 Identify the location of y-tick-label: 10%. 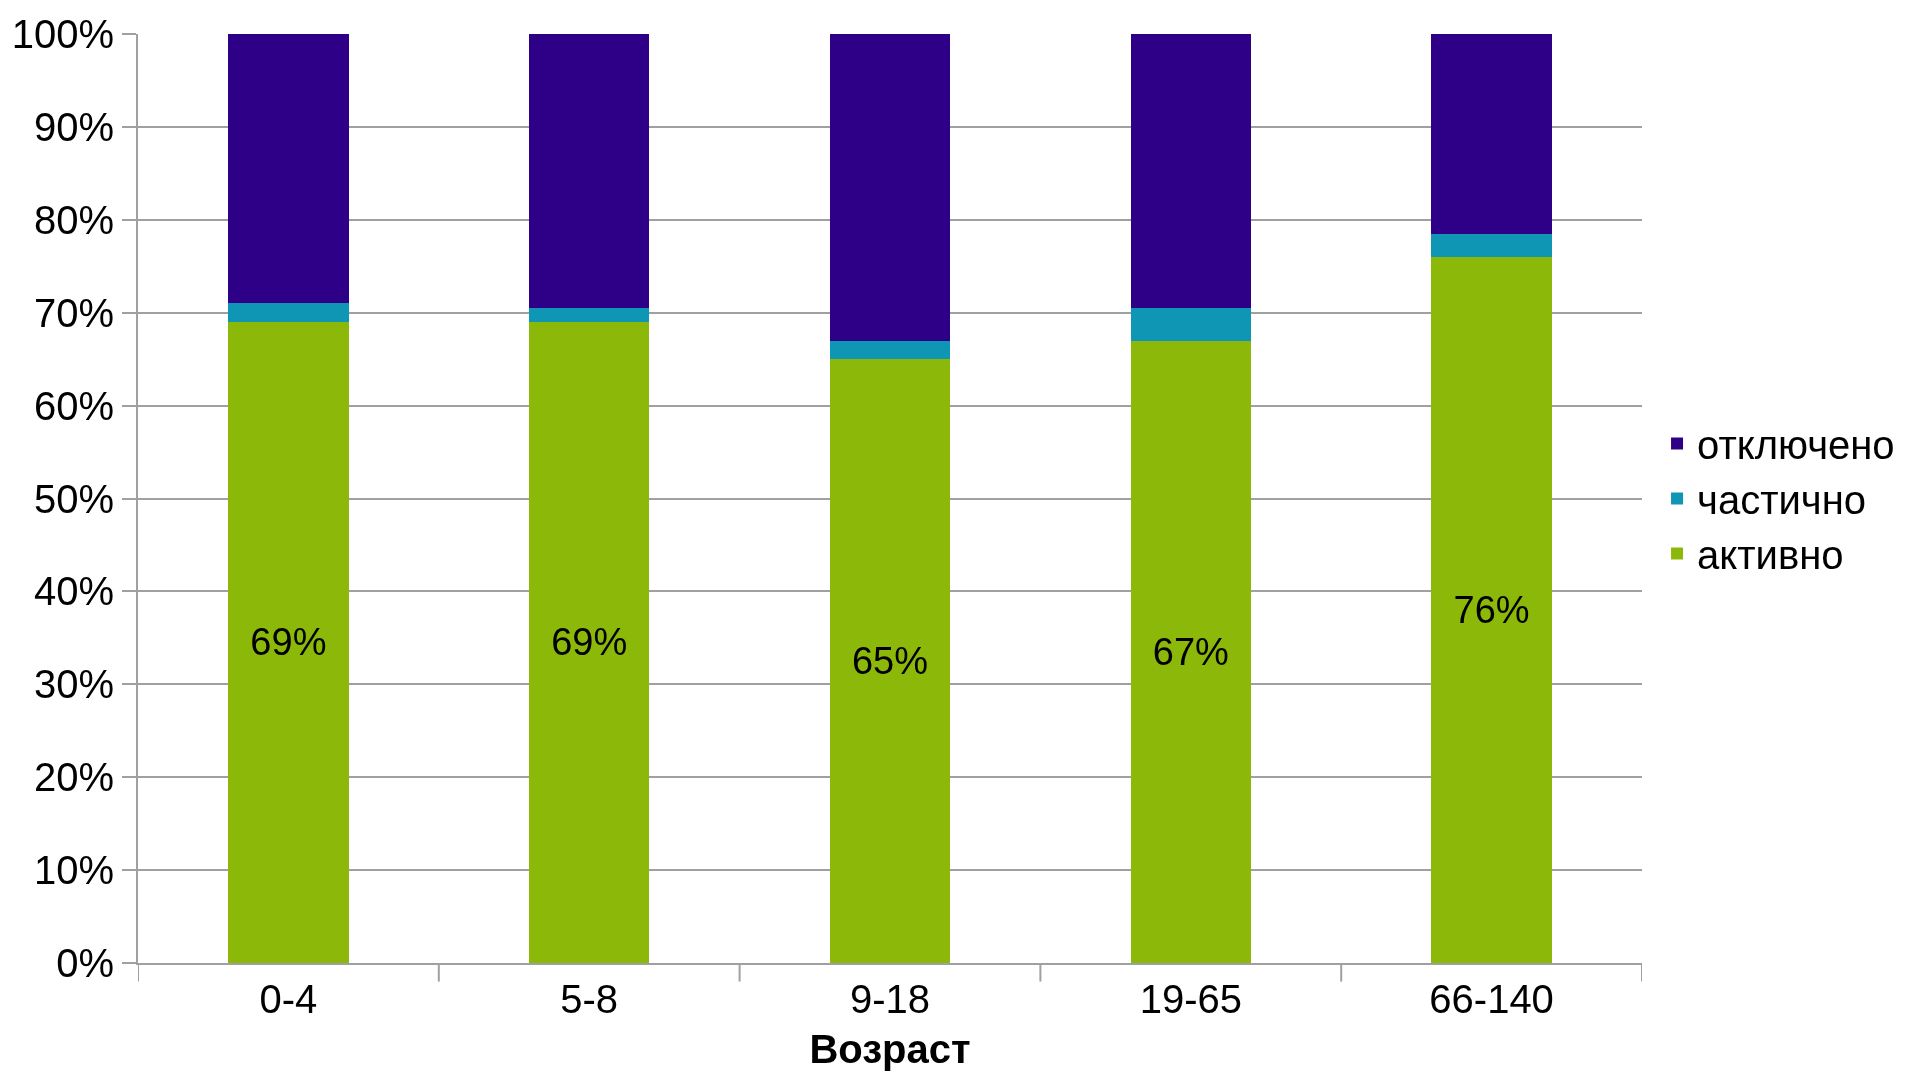
(73, 870).